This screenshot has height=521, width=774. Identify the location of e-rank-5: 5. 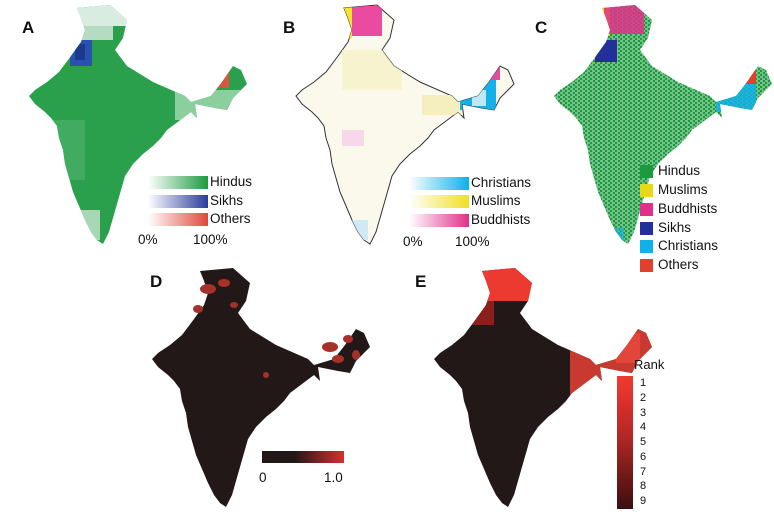
(643, 442).